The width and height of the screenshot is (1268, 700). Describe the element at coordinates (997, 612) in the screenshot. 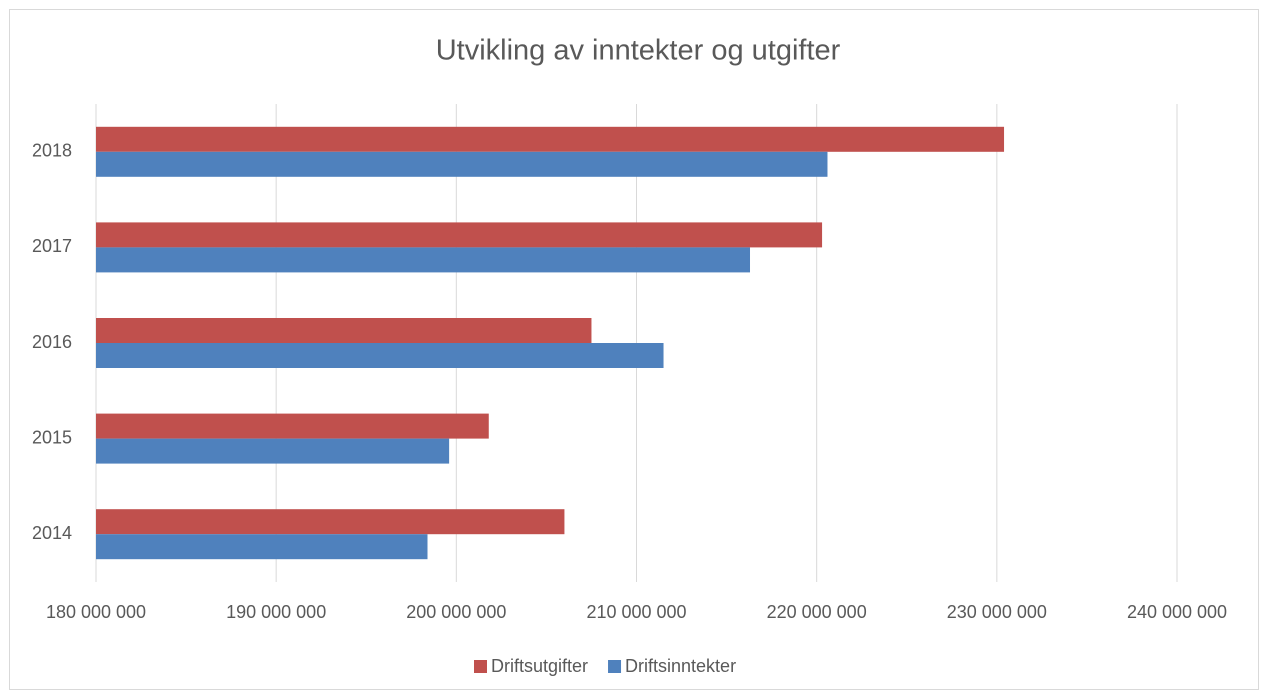

I see `x-tick-label: 230 000 000` at that location.